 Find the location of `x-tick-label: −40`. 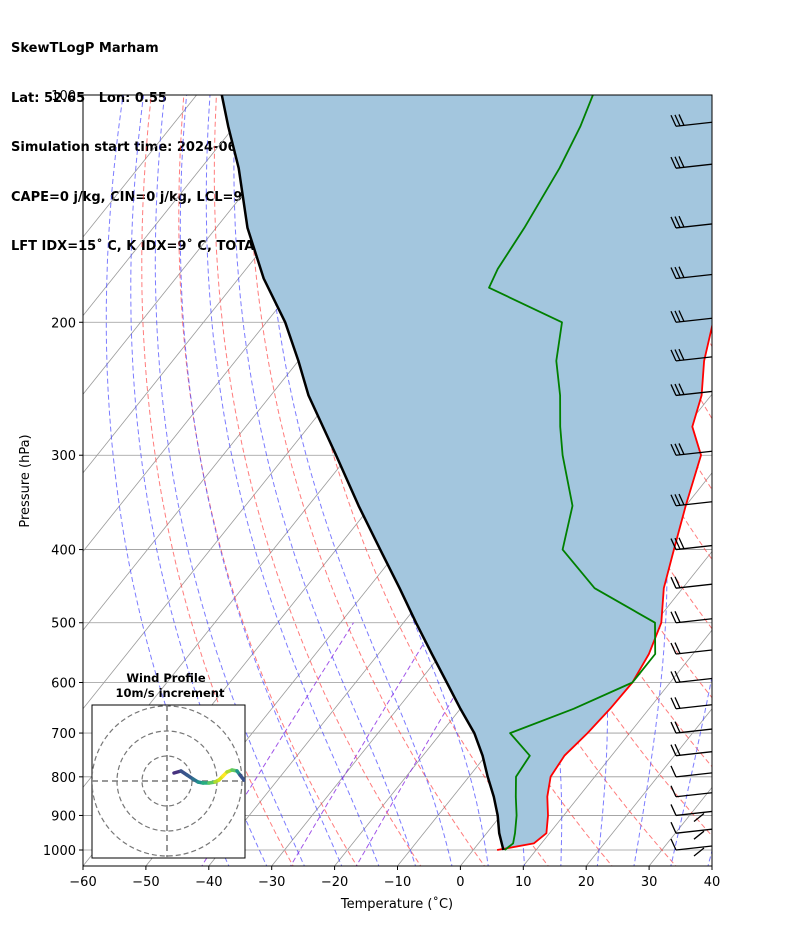

x-tick-label: −40 is located at coordinates (208, 882).